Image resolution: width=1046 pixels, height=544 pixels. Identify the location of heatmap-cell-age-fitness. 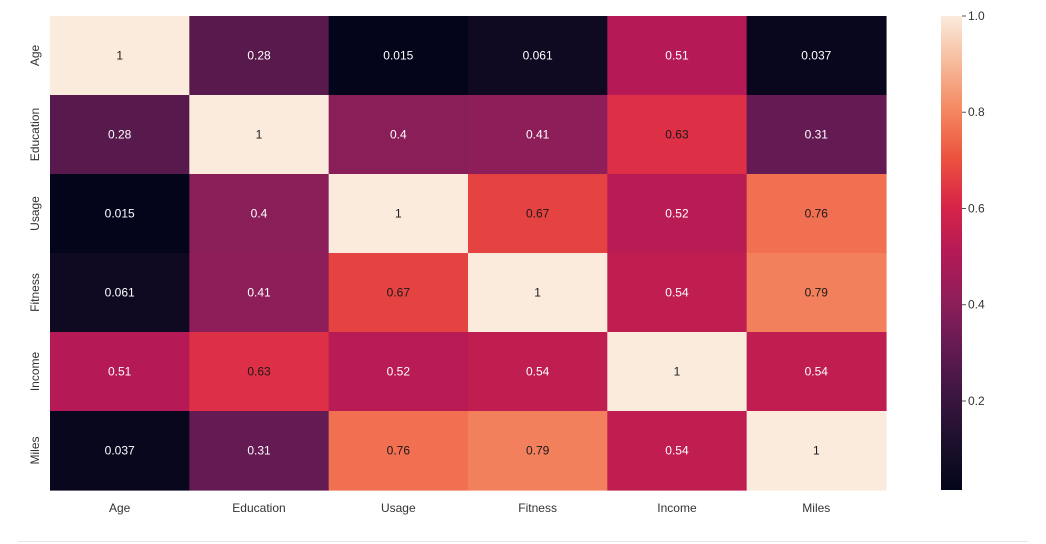
(537, 56).